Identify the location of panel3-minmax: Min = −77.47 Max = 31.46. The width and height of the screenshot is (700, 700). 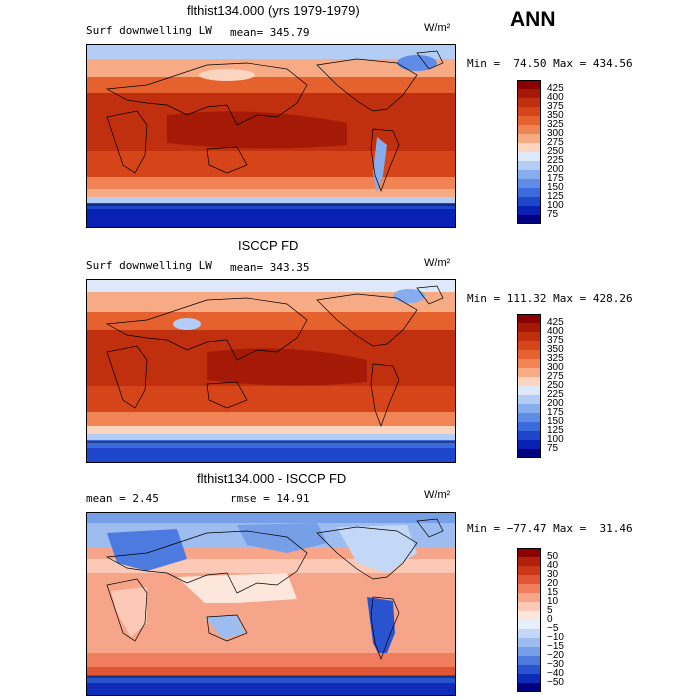
(550, 528).